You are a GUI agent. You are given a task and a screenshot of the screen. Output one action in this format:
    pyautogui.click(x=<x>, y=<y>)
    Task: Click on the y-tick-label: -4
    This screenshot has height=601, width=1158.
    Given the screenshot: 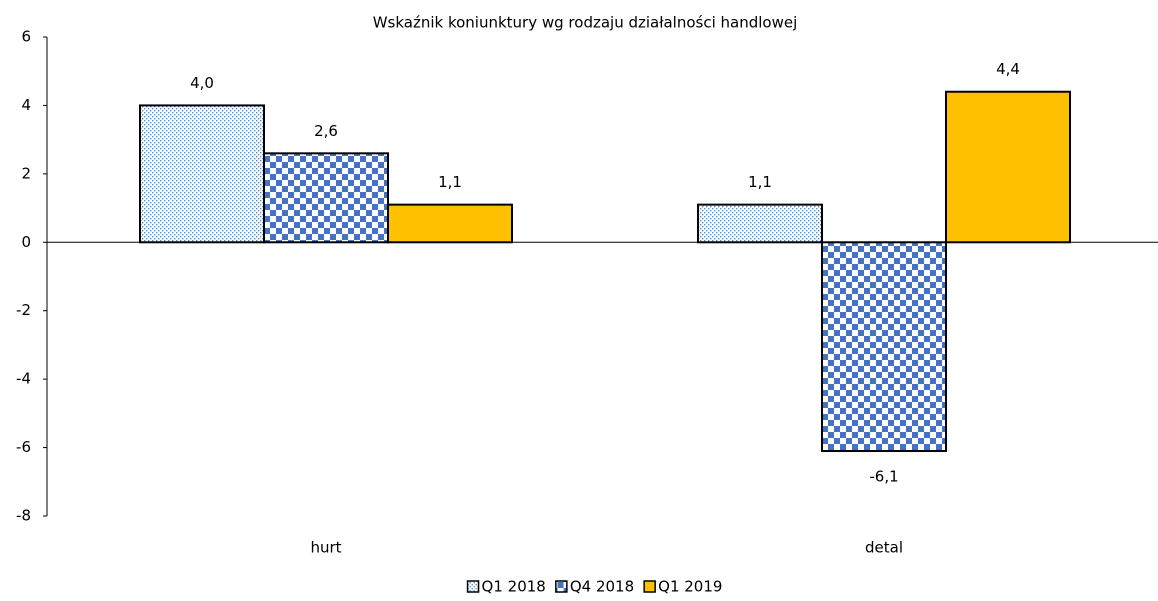 What is the action you would take?
    pyautogui.click(x=23, y=379)
    